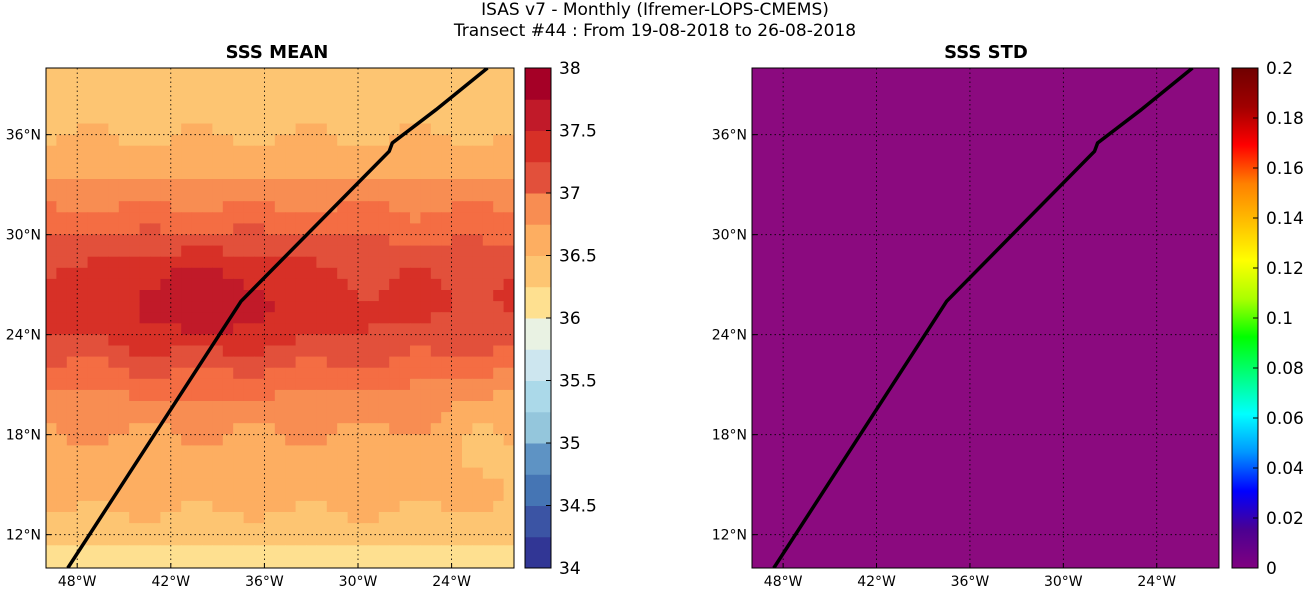 This screenshot has height=591, width=1310. What do you see at coordinates (570, 69) in the screenshot?
I see `colorbar-tick-label: 38` at bounding box center [570, 69].